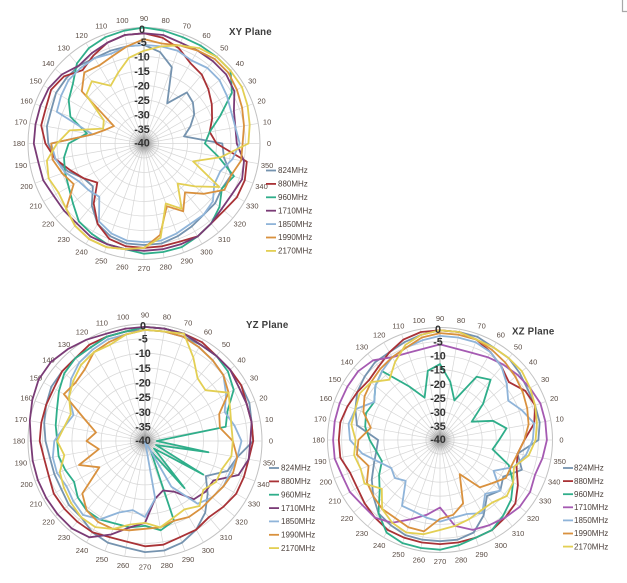  I want to click on svg-text: 100, so click(123, 317).